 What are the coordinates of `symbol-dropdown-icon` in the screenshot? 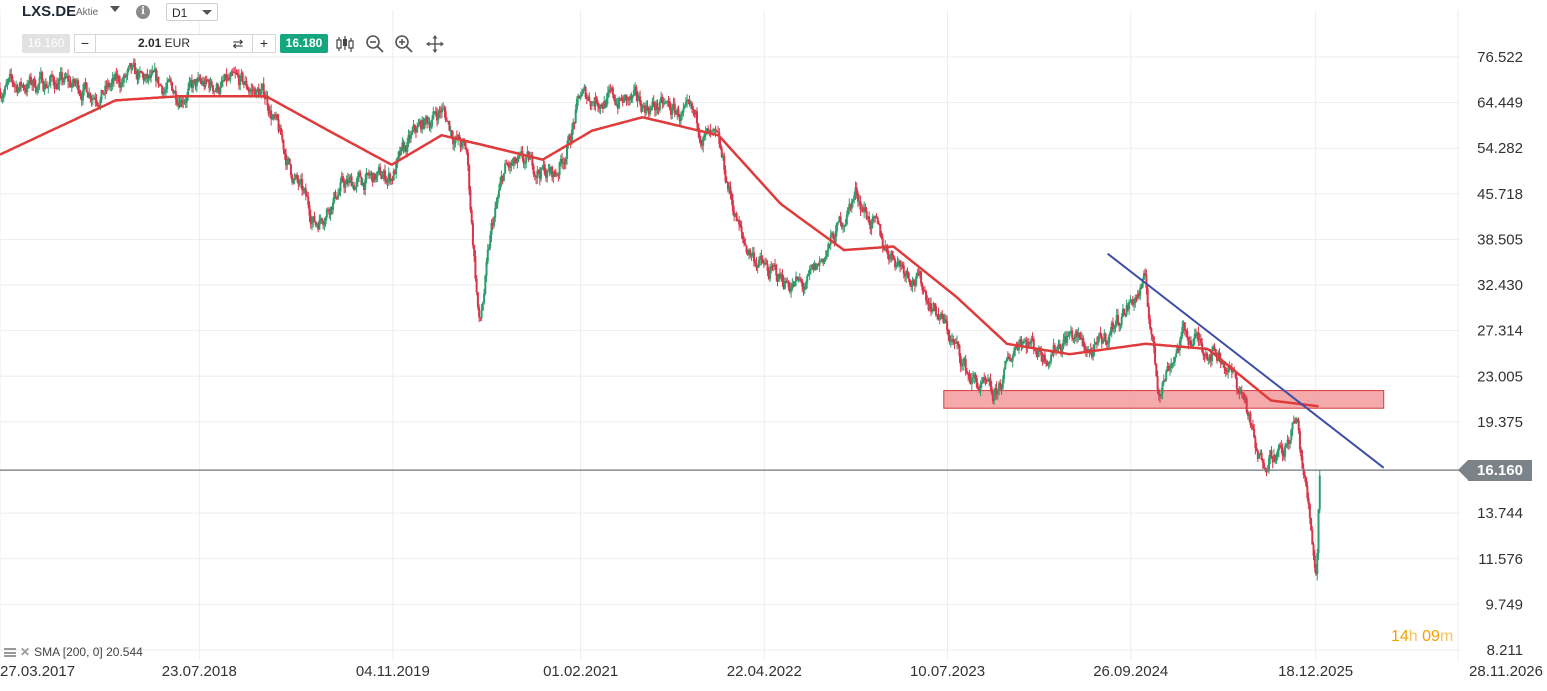 It's located at (115, 9).